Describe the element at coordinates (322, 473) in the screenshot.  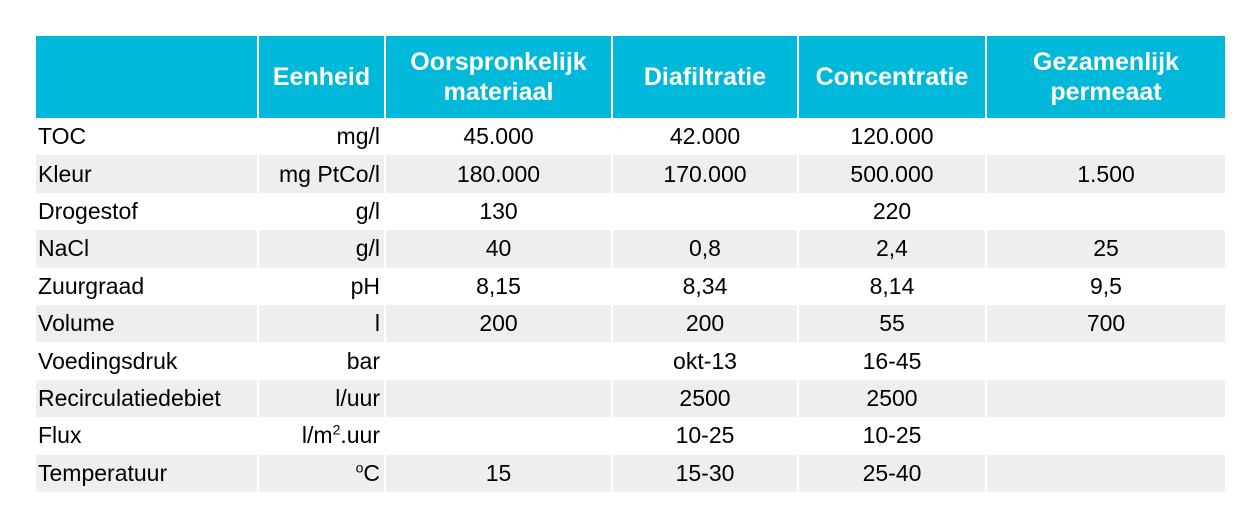
I see `unit-cell: oC` at that location.